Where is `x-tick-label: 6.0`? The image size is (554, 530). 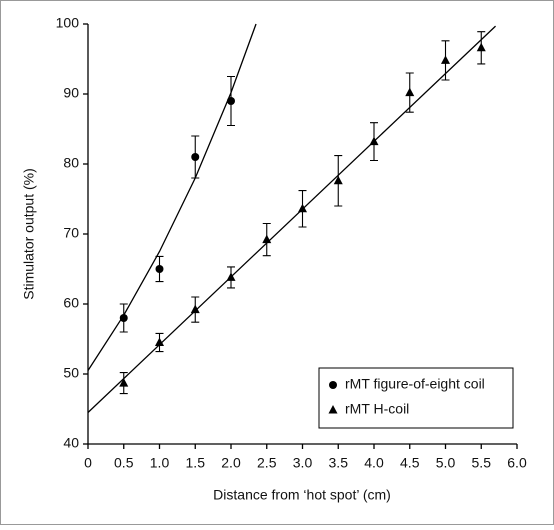 x-tick-label: 6.0 is located at coordinates (517, 463).